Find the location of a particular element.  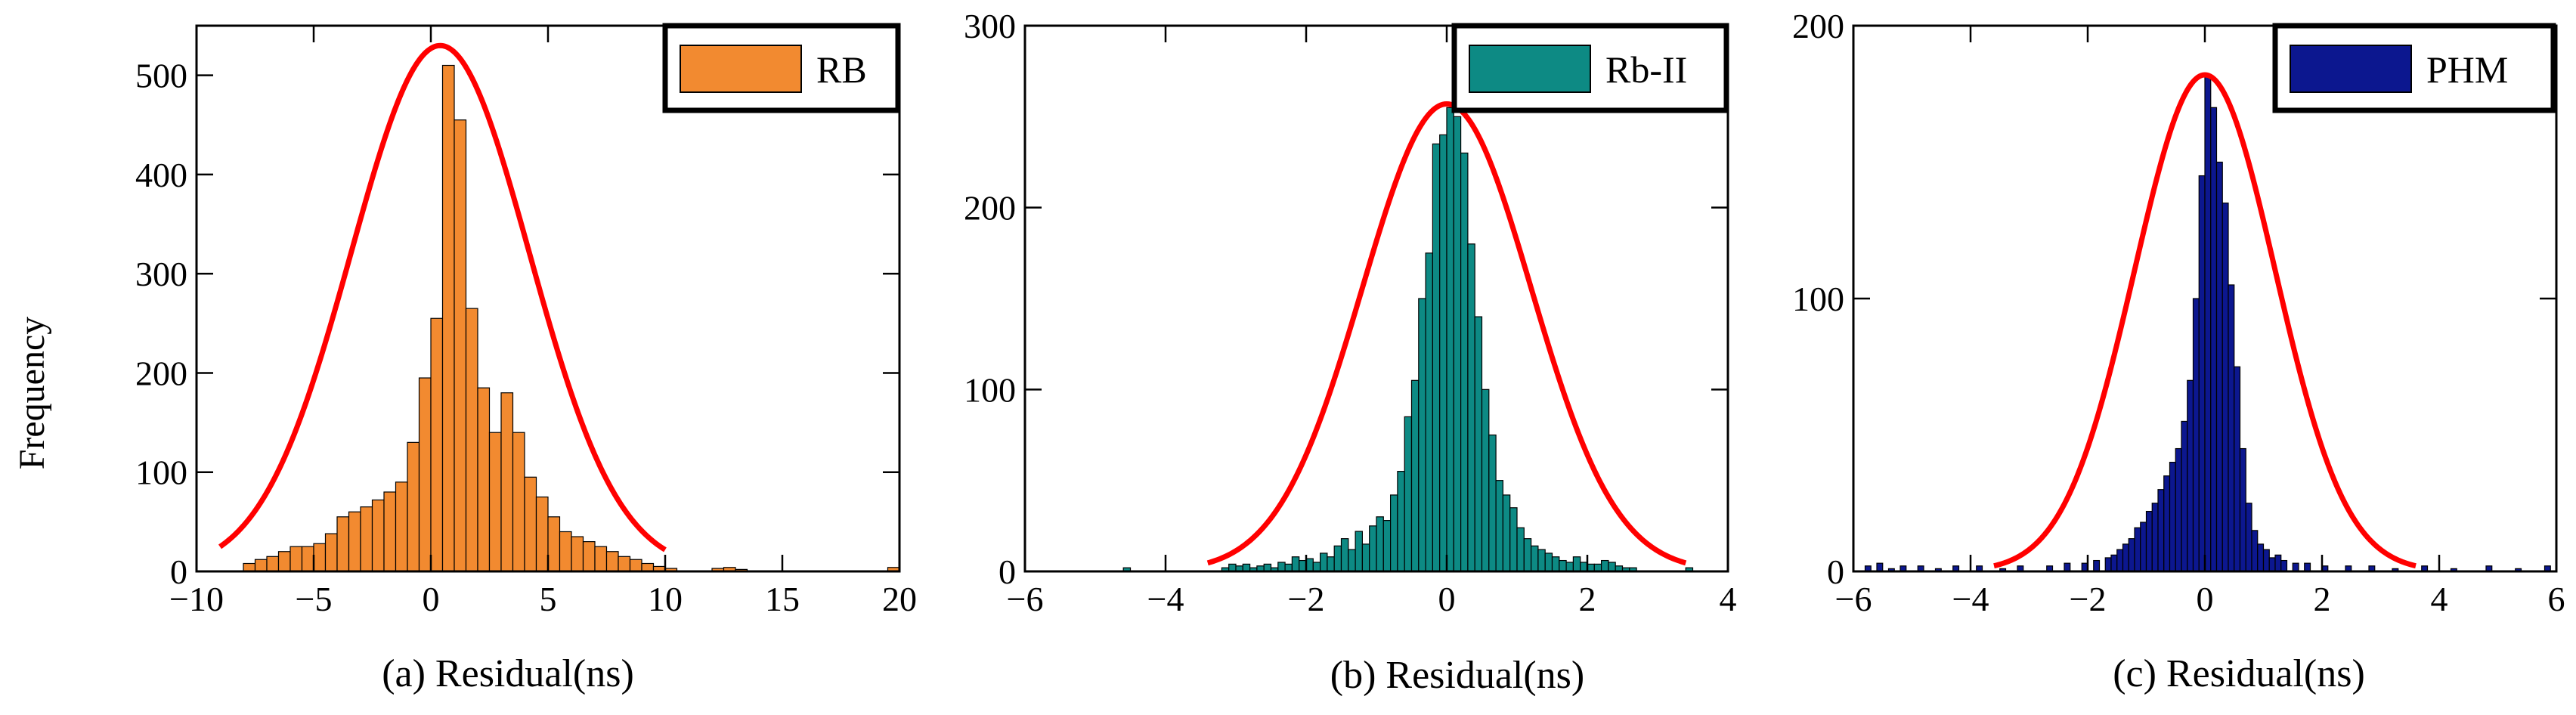

panel-c-x-tick-label: 4 is located at coordinates (2439, 599).